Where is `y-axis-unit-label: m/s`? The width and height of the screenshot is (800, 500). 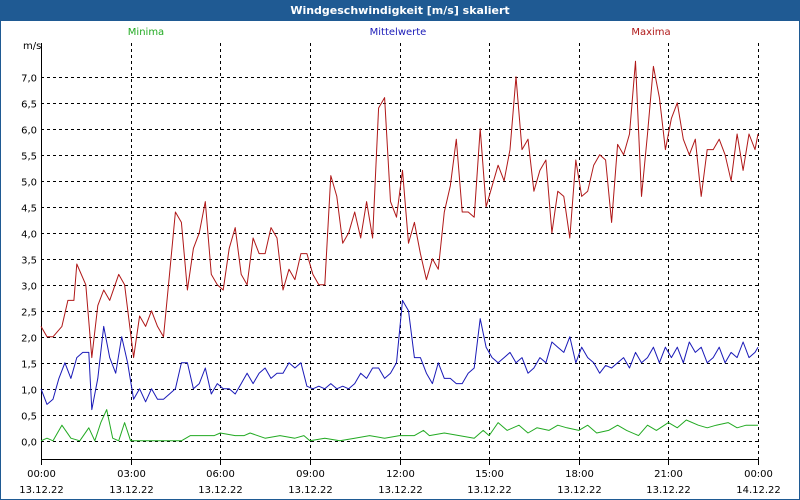
y-axis-unit-label: m/s is located at coordinates (32, 46).